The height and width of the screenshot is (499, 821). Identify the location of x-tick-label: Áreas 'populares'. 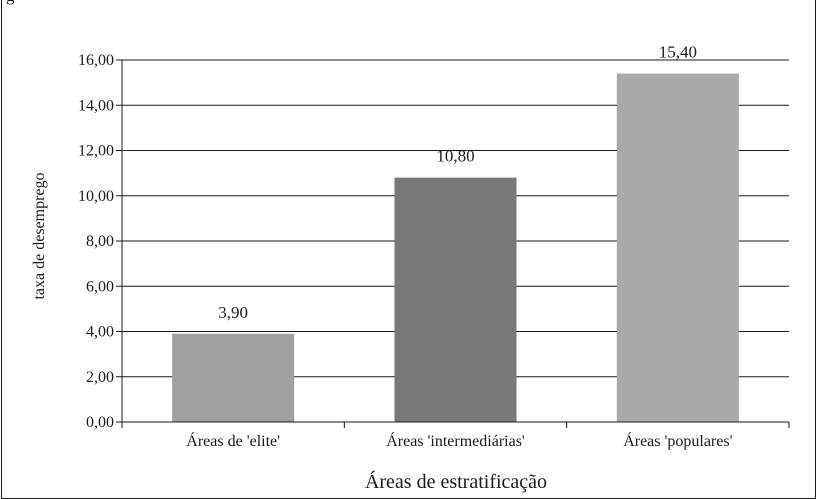
(677, 440).